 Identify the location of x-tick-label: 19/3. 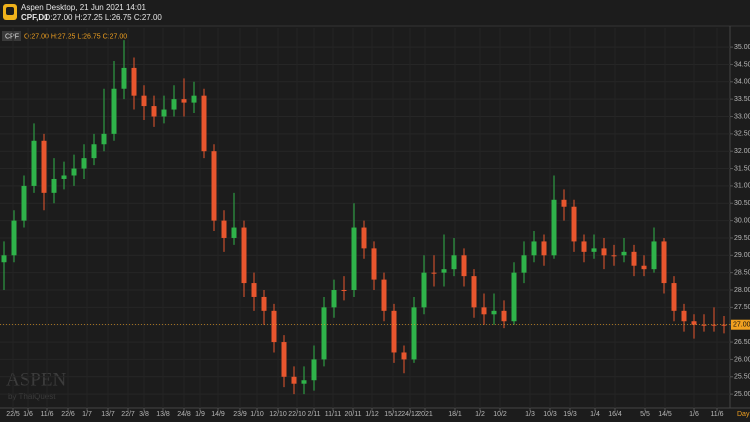
(570, 414).